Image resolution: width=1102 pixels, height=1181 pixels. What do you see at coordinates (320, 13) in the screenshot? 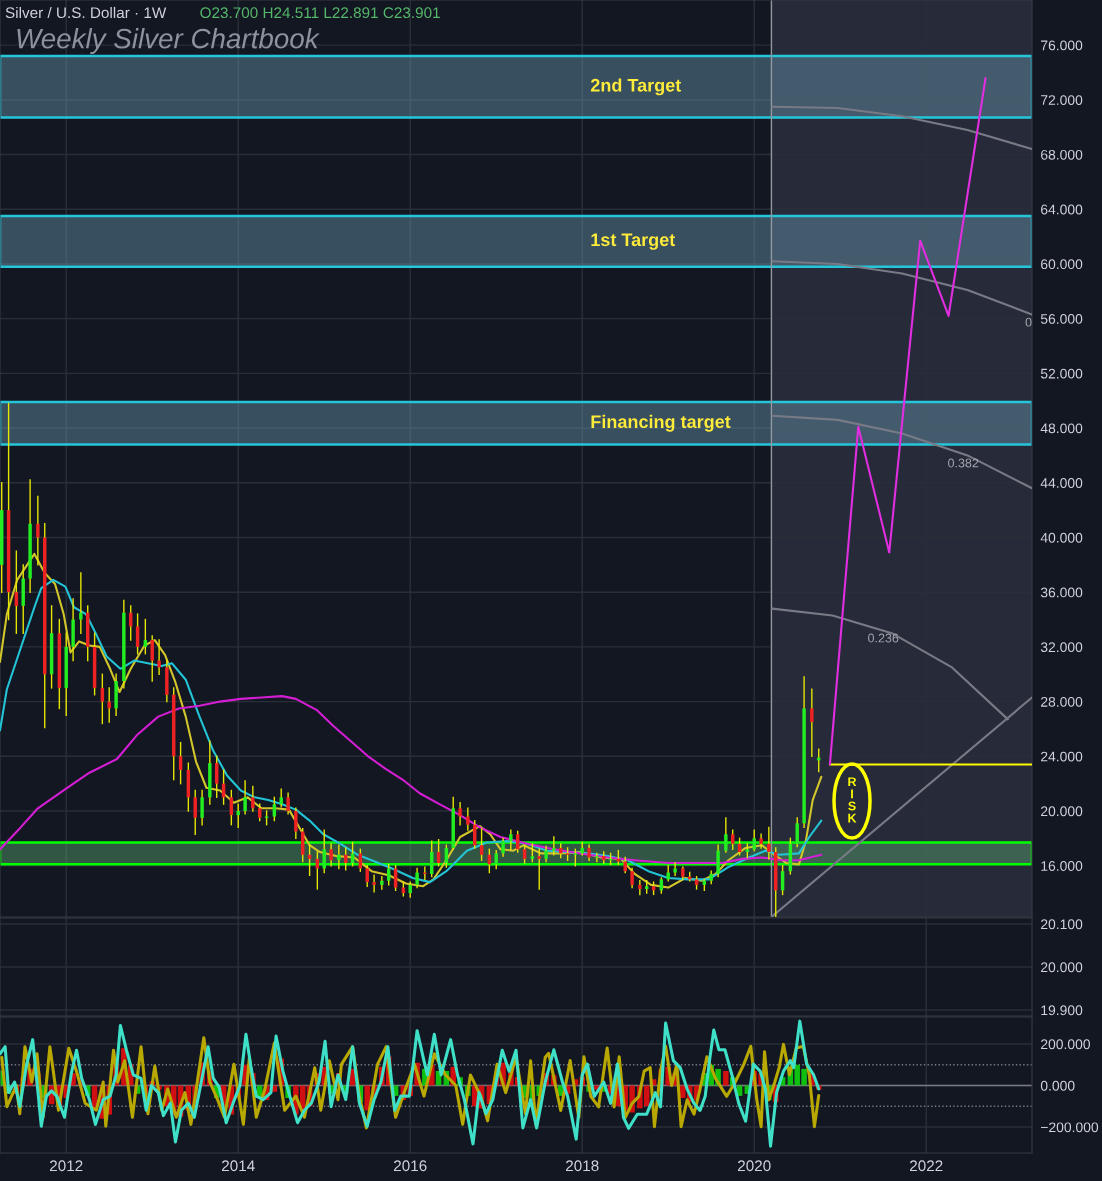
I see `annotation: O23.700 H24.511 L22.891 C23.901` at bounding box center [320, 13].